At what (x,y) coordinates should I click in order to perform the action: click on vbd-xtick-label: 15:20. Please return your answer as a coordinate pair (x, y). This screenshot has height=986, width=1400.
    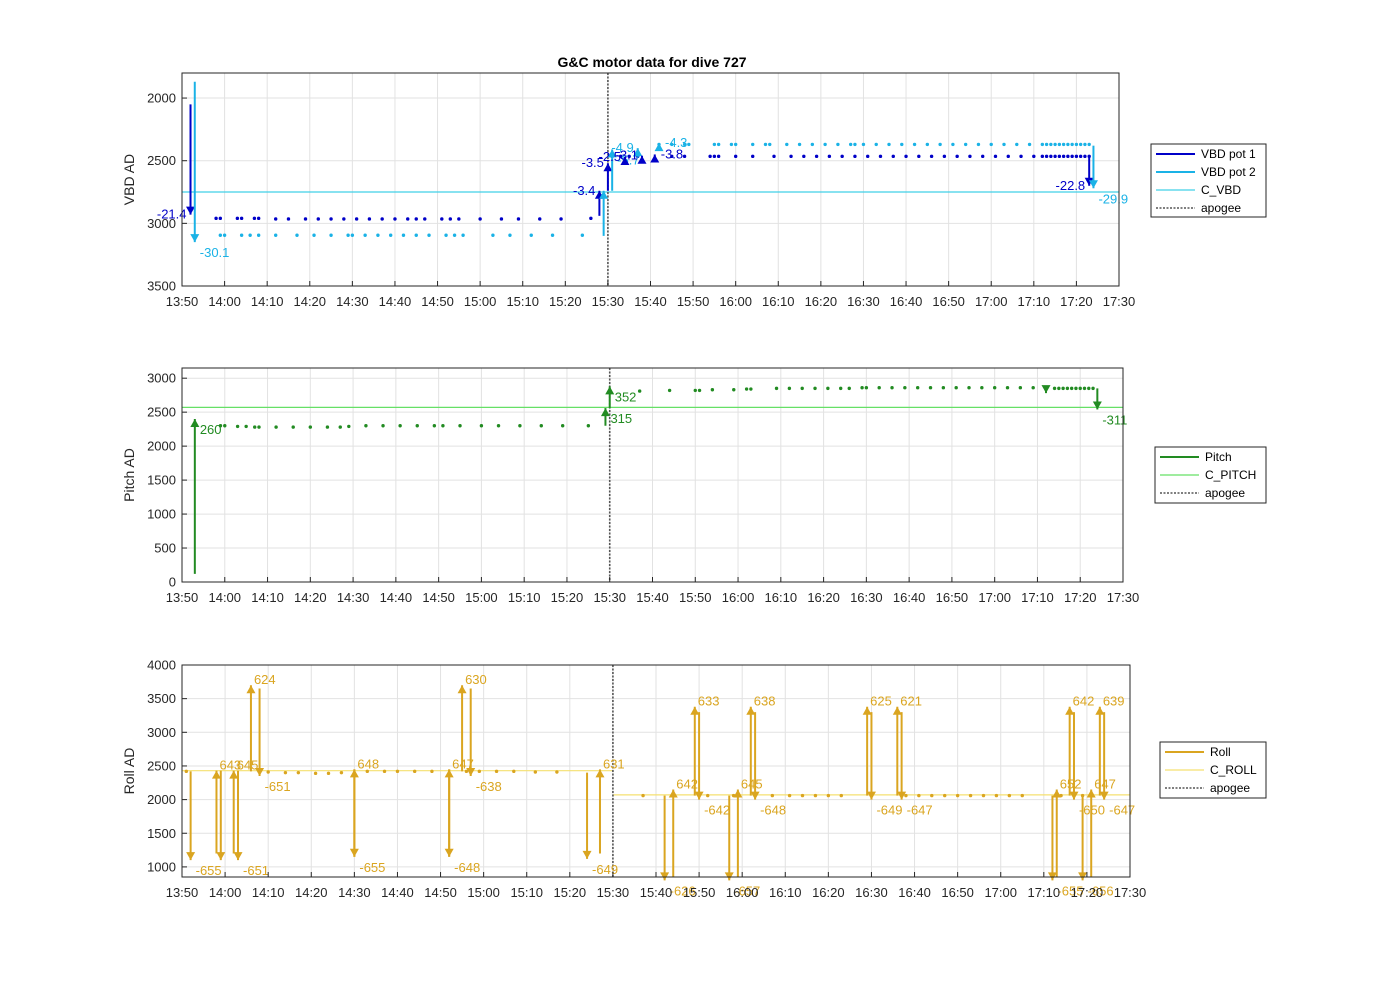
    Looking at the image, I should click on (565, 301).